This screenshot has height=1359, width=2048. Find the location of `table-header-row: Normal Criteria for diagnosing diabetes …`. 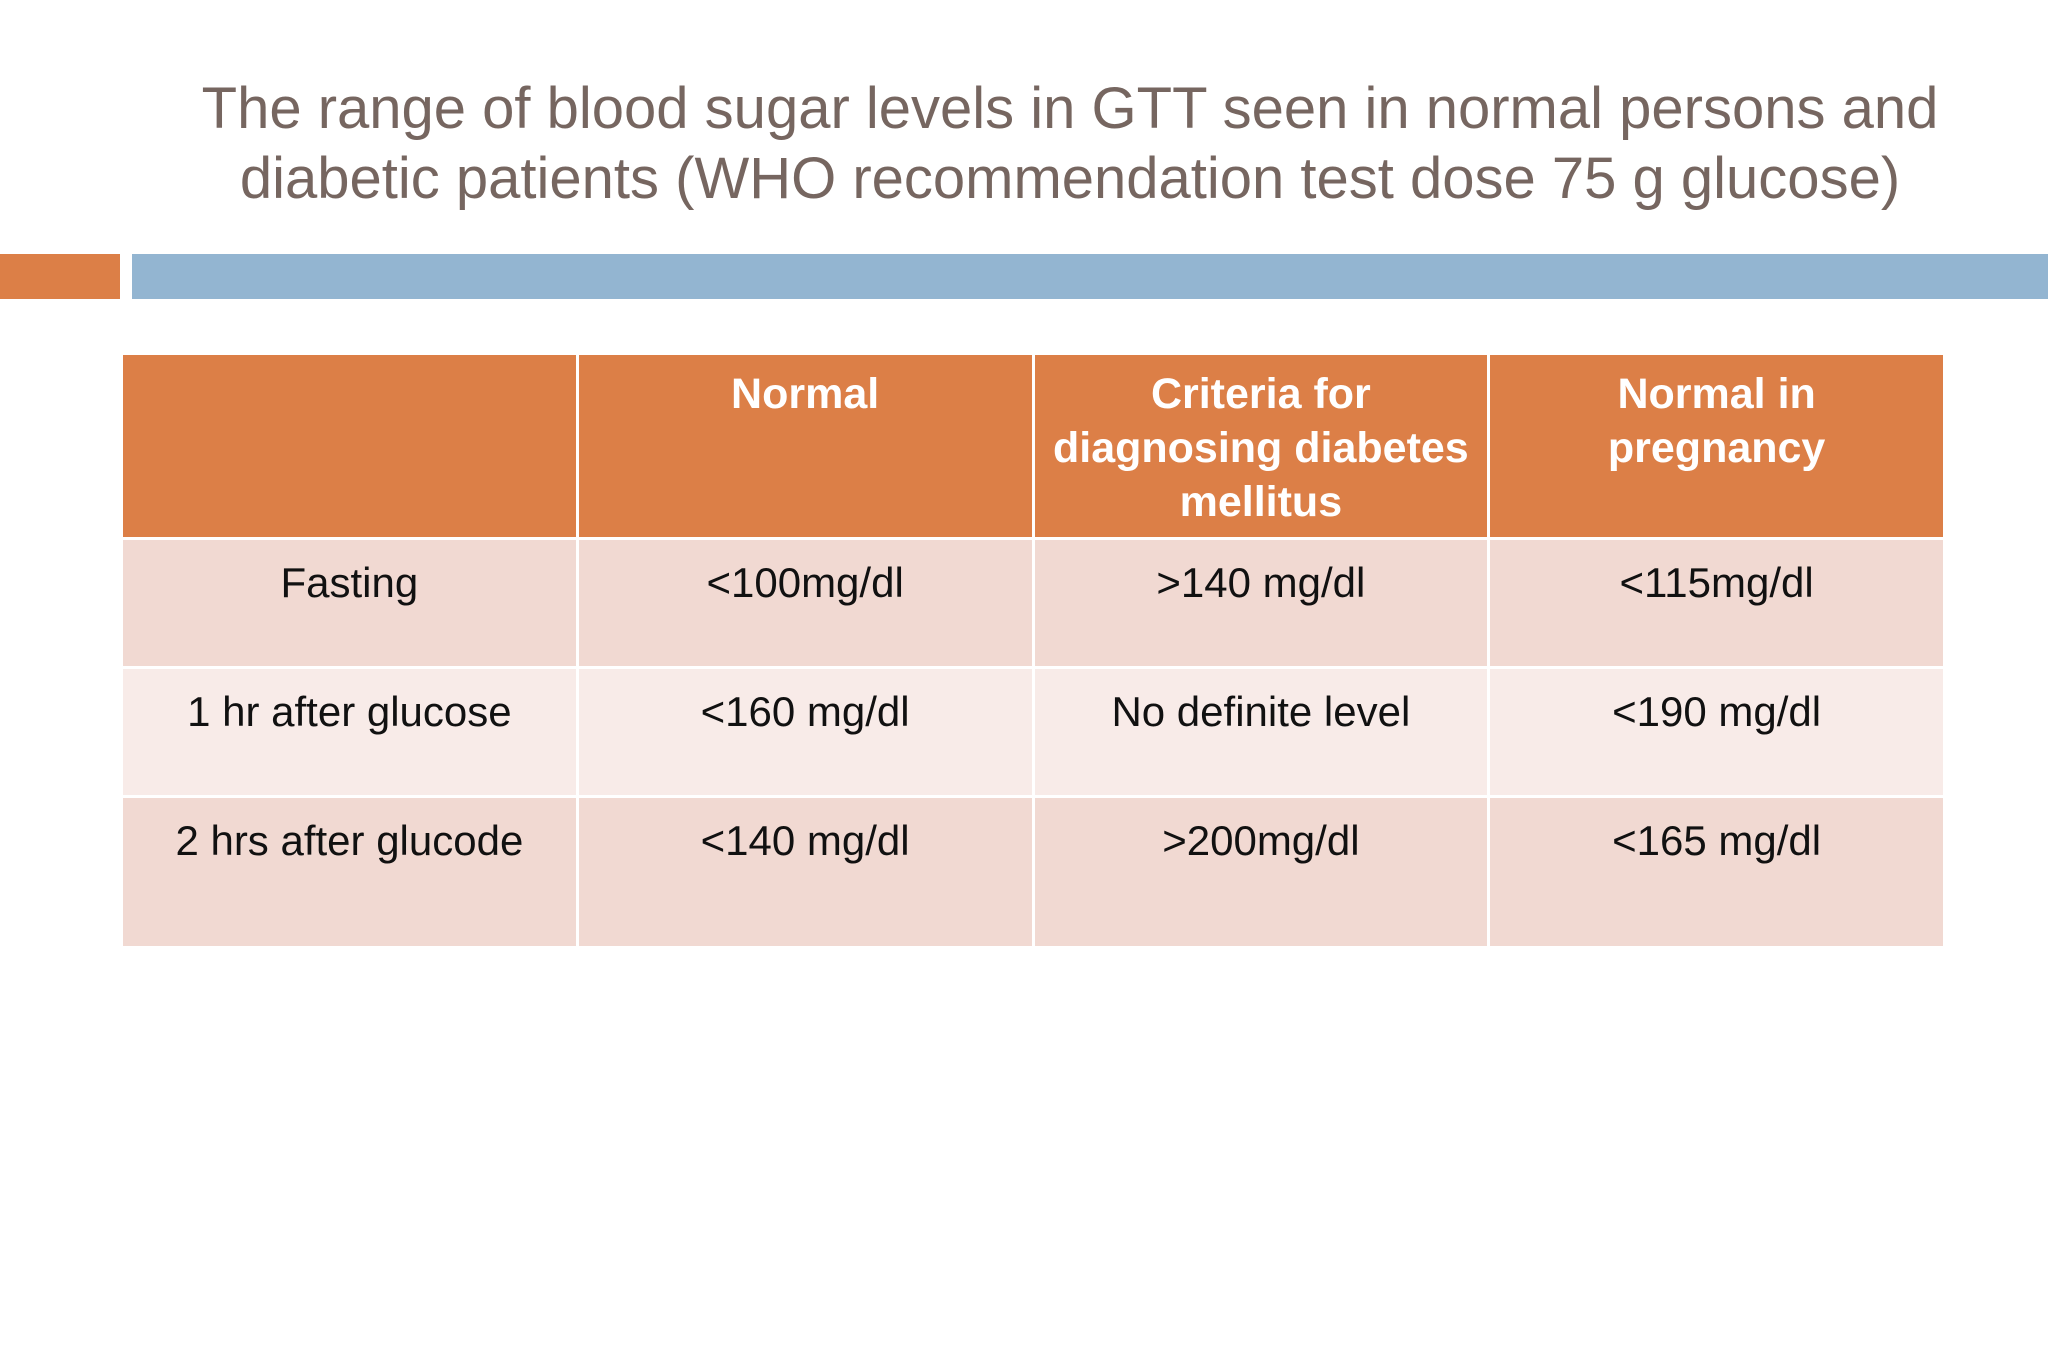

table-header-row: Normal Criteria for diagnosing diabetes … is located at coordinates (1033, 446).